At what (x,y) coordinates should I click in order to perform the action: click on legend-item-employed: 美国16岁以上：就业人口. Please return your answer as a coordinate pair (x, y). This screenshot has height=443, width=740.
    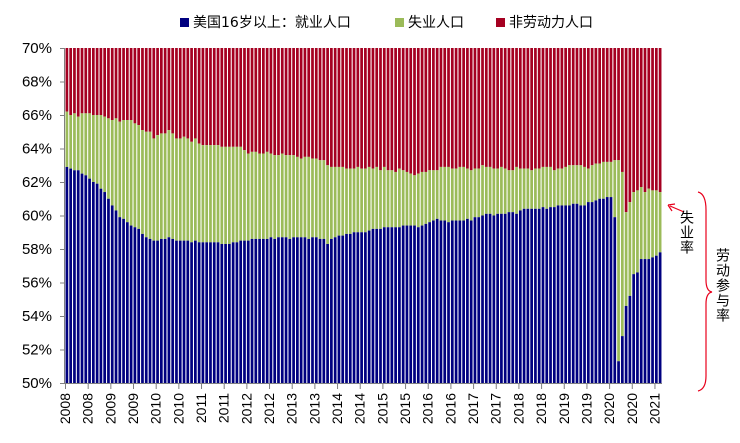
    Looking at the image, I should click on (265, 22).